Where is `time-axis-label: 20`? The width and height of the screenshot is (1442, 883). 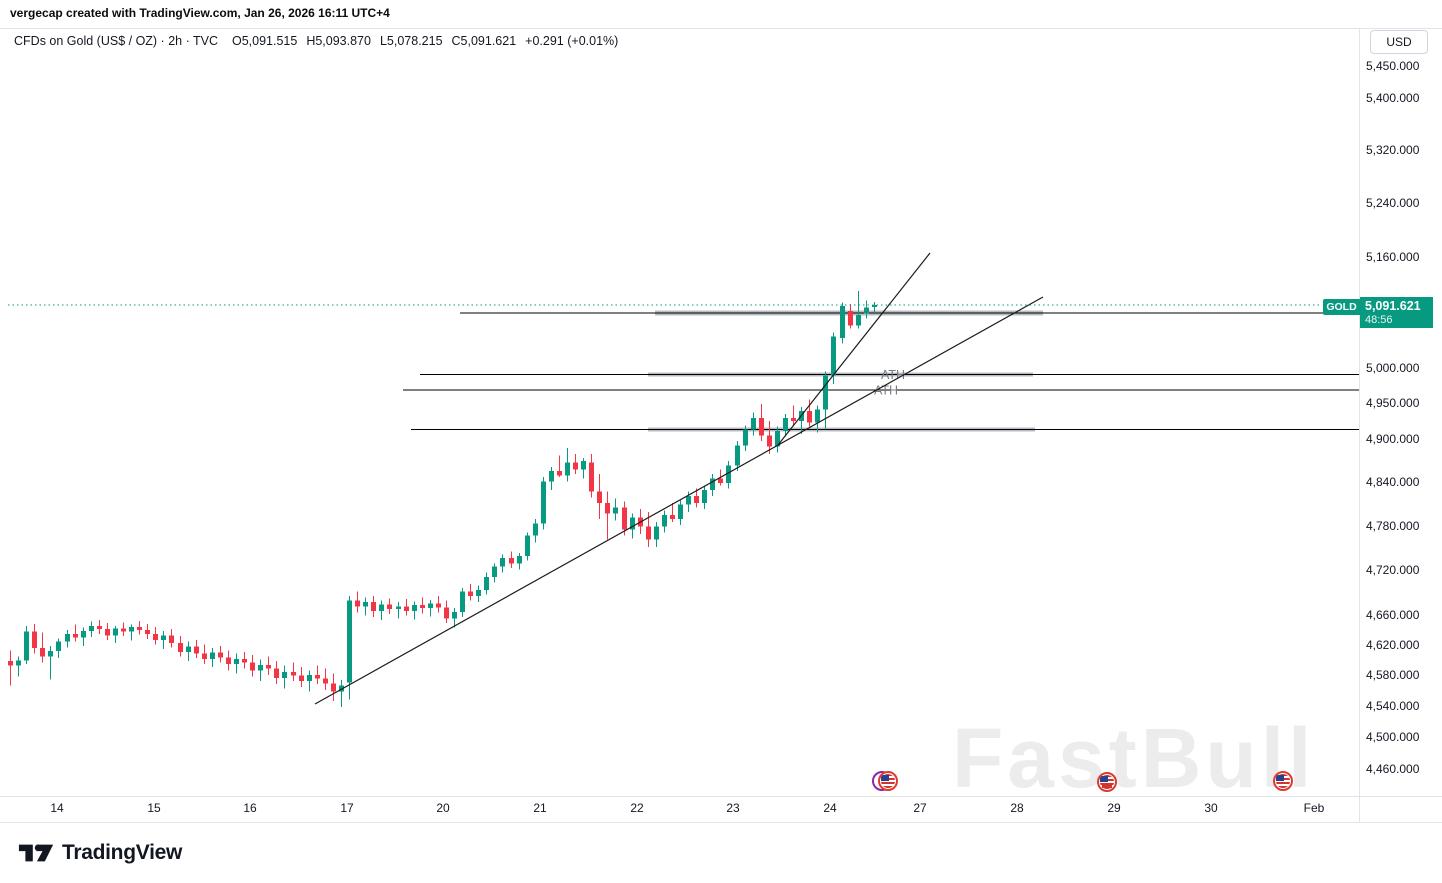 time-axis-label: 20 is located at coordinates (443, 808).